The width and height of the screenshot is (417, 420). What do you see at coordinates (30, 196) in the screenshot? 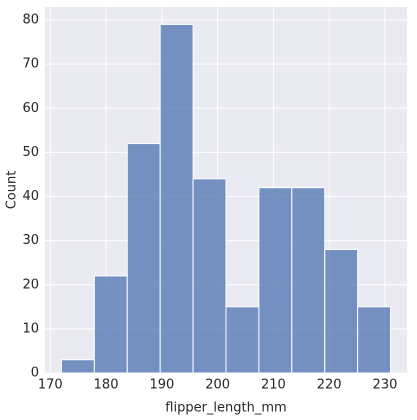
I see `y-tick-label: 40` at bounding box center [30, 196].